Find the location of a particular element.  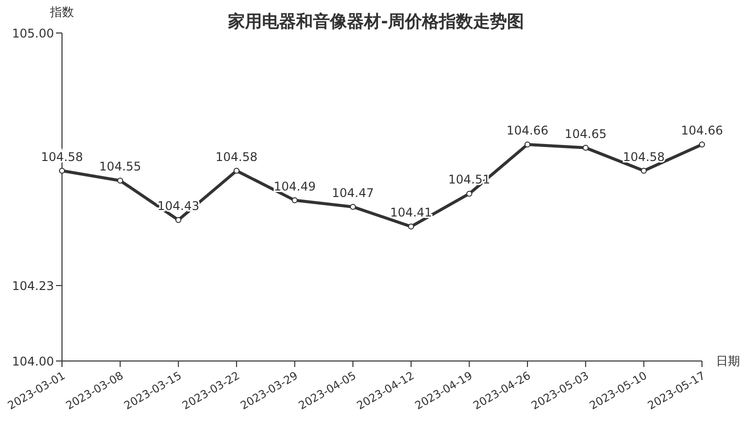

data-label: 104.47 is located at coordinates (353, 193).